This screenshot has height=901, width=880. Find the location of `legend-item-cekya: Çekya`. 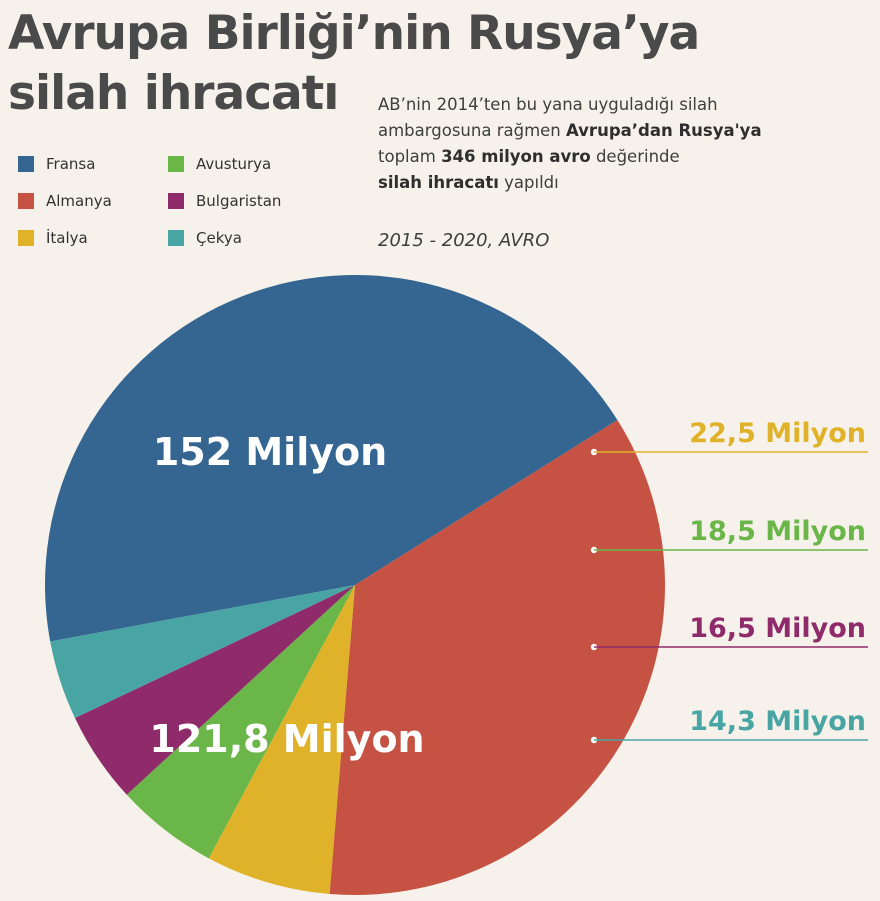

legend-item-cekya: Çekya is located at coordinates (205, 238).